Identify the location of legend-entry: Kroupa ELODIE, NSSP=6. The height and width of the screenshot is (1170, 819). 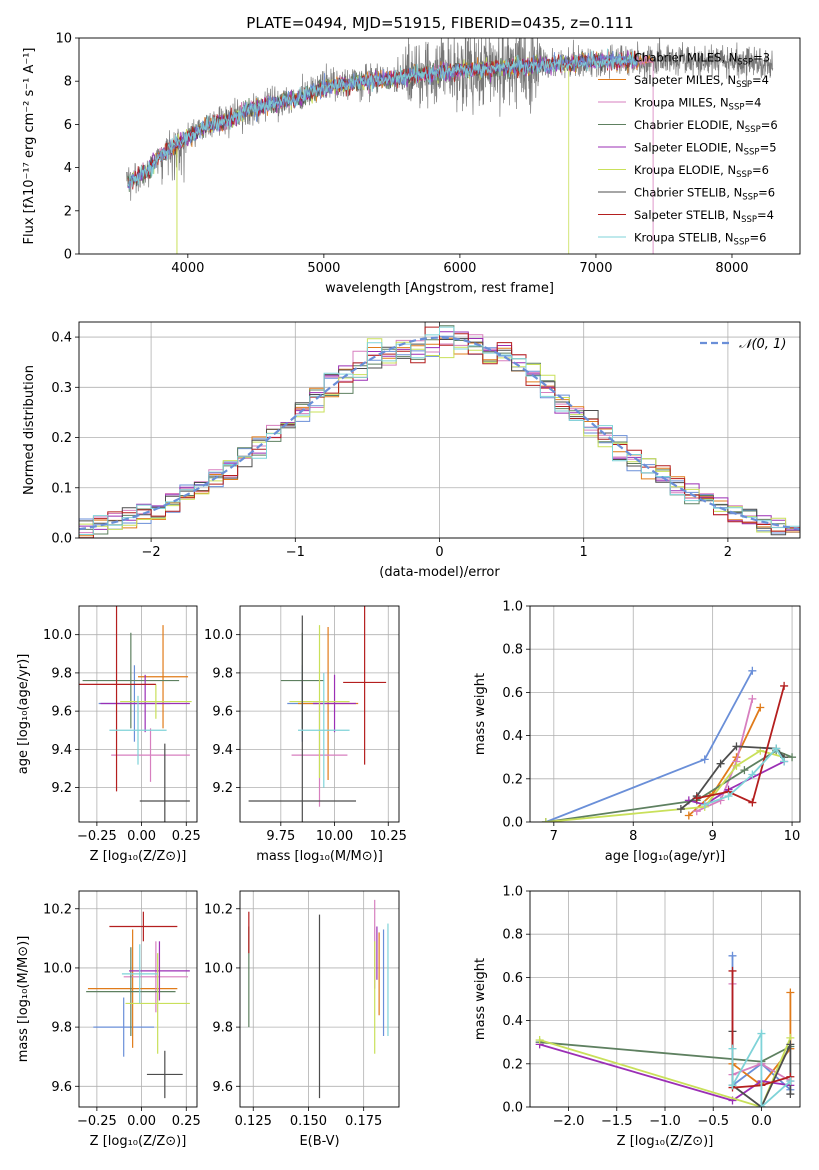
(701, 171).